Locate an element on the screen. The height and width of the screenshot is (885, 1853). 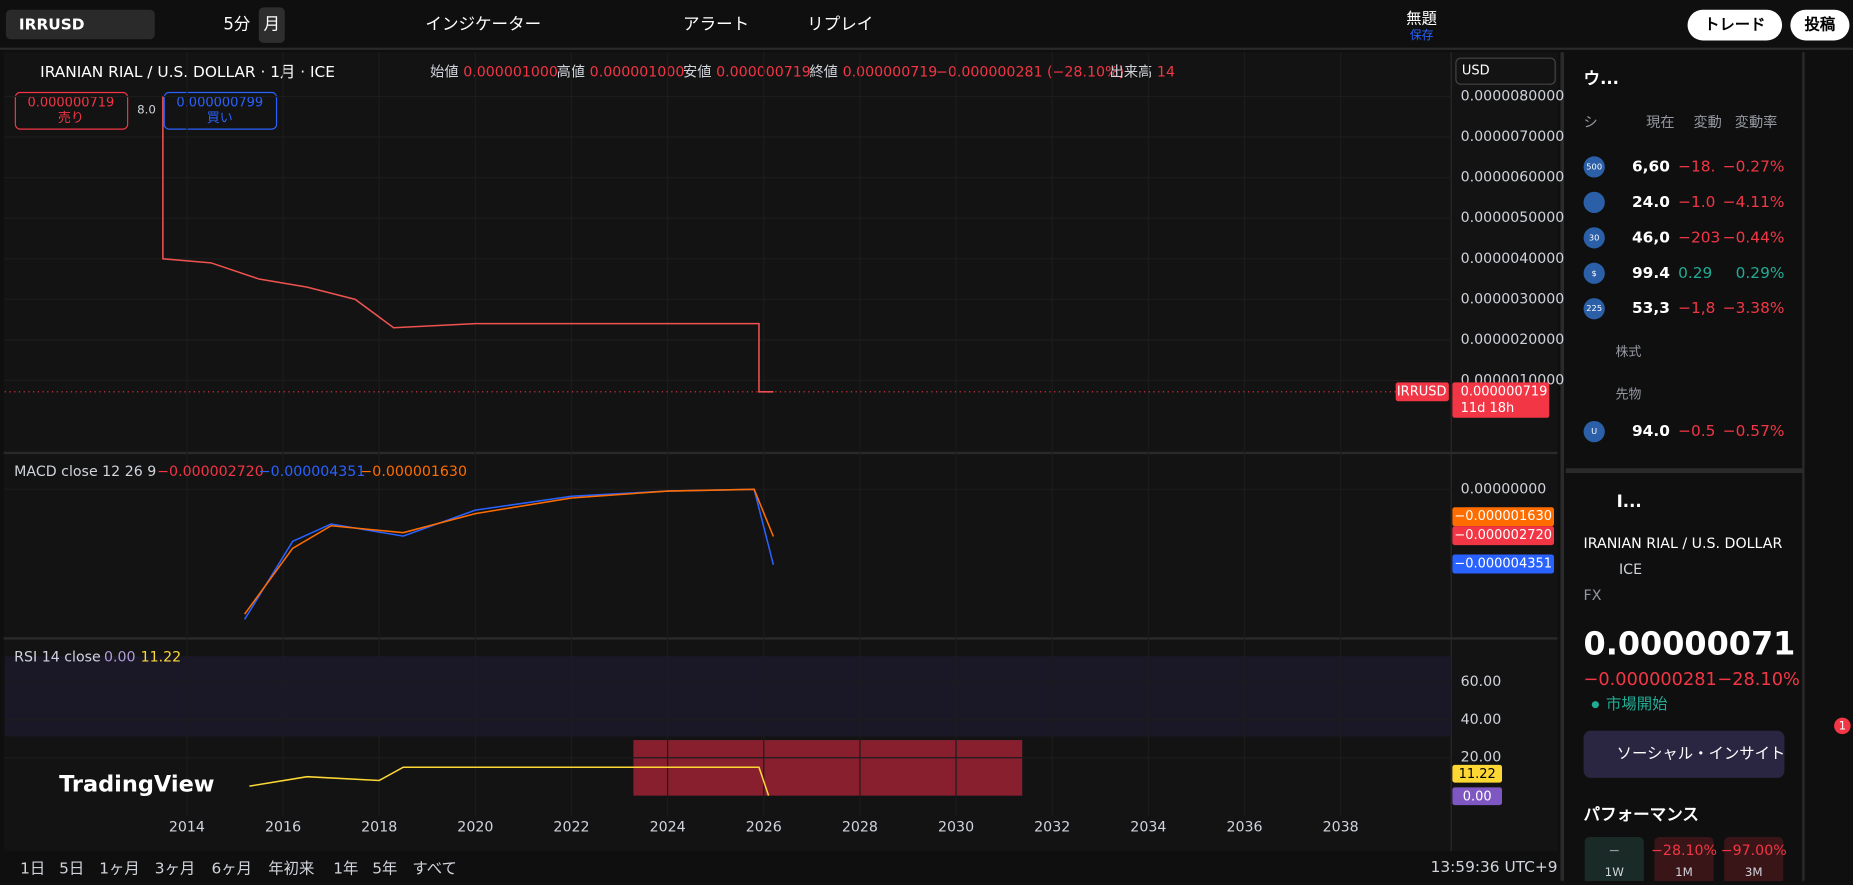
trade-button: トレード is located at coordinates (1734, 25).